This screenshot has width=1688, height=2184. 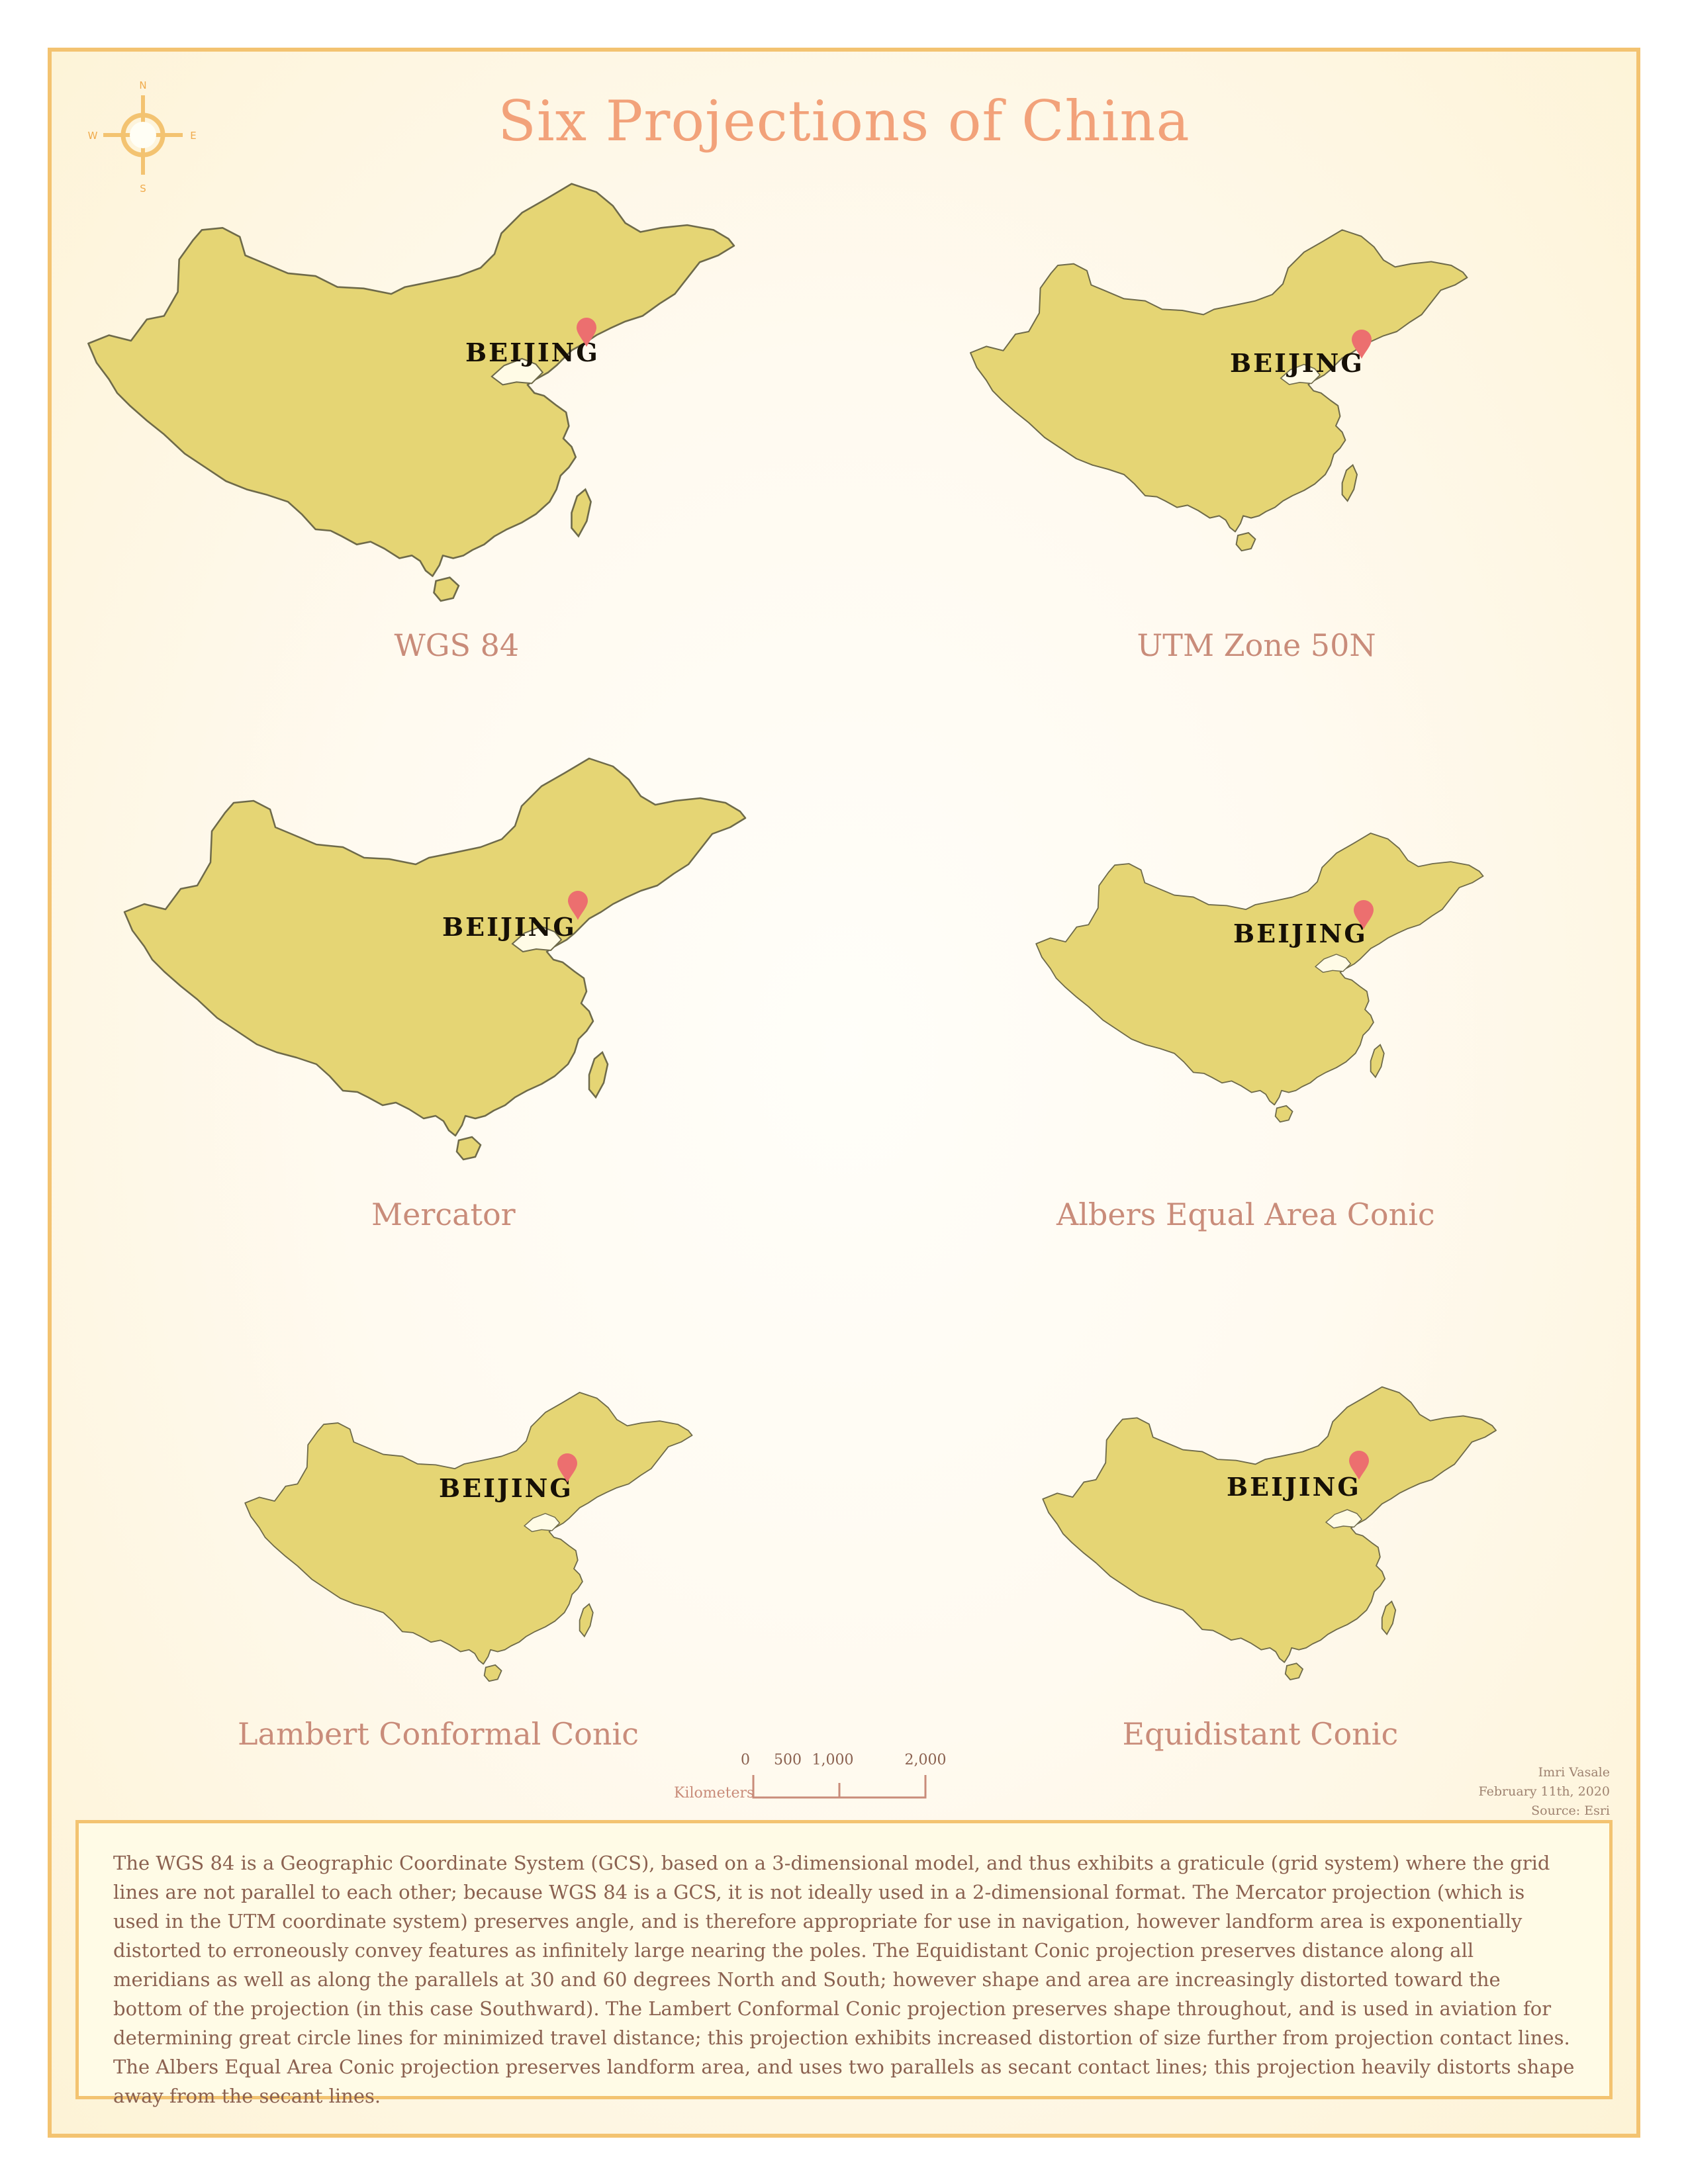 I want to click on projection-label-albers: Albers Equal Area Conic, so click(x=1245, y=1214).